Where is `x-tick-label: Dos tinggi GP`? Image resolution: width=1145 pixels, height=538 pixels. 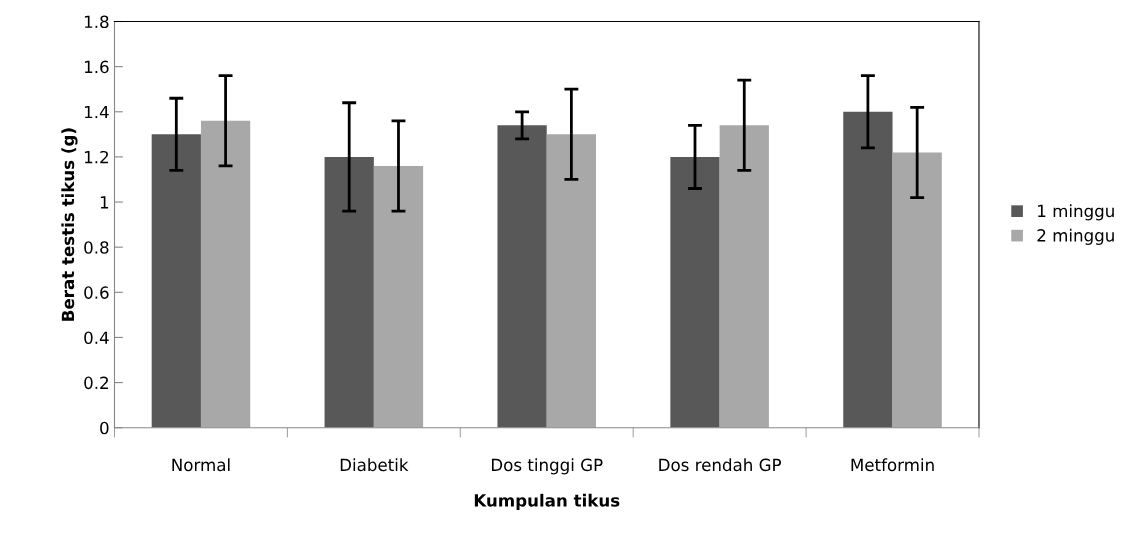 x-tick-label: Dos tinggi GP is located at coordinates (547, 466).